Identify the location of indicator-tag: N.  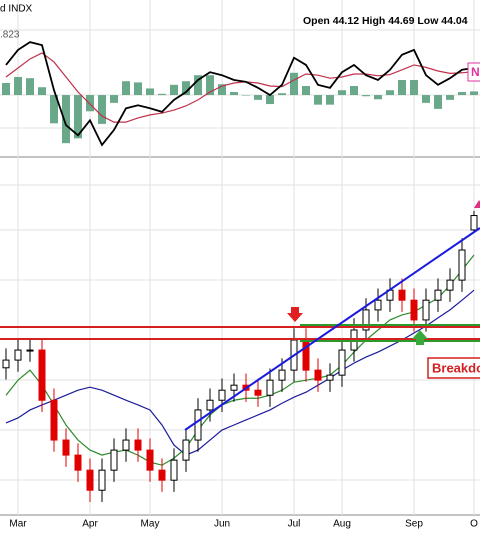
(475, 72).